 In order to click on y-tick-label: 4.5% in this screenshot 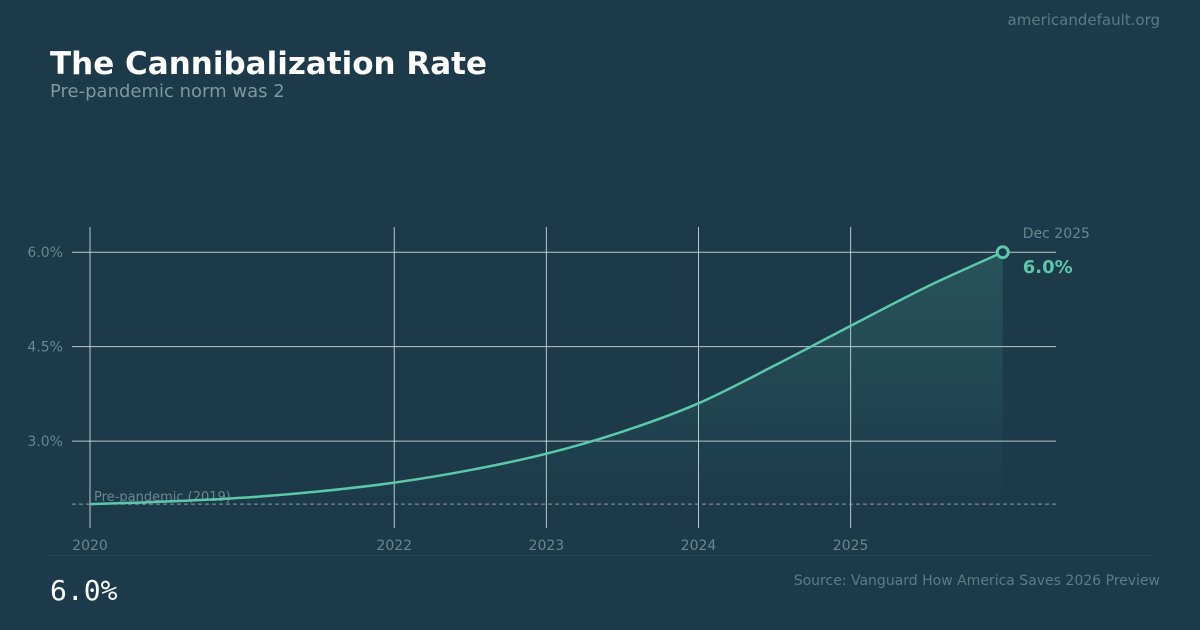, I will do `click(45, 348)`.